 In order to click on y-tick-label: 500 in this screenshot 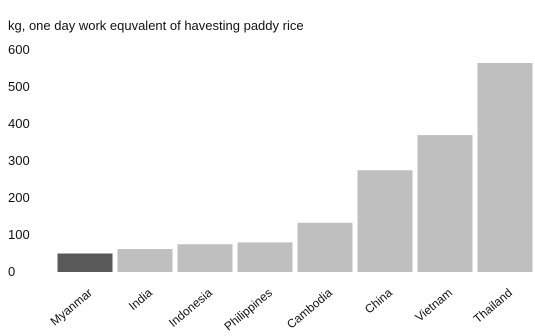, I will do `click(19, 86)`.